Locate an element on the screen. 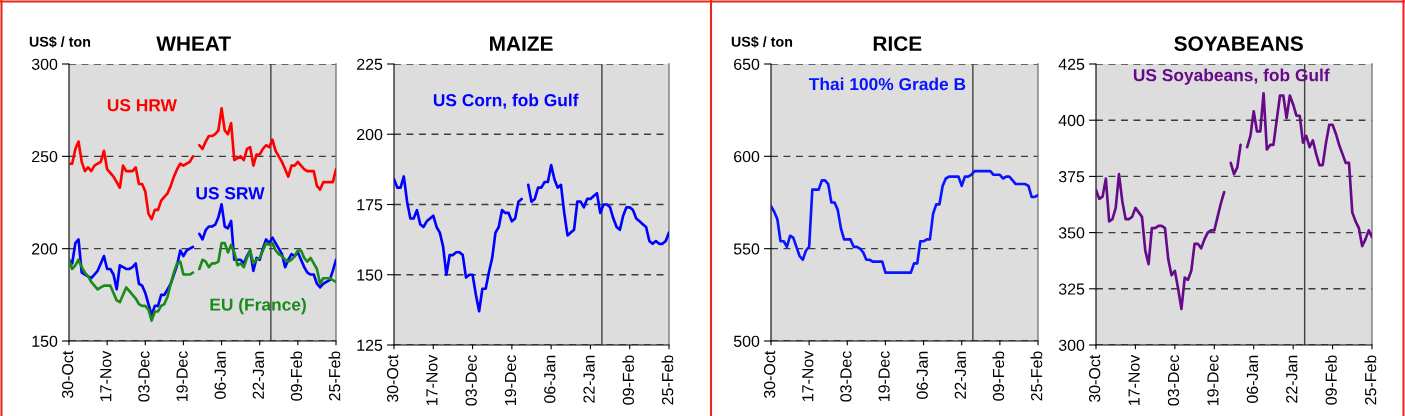 The width and height of the screenshot is (1405, 416). text: US HRW is located at coordinates (142, 105).